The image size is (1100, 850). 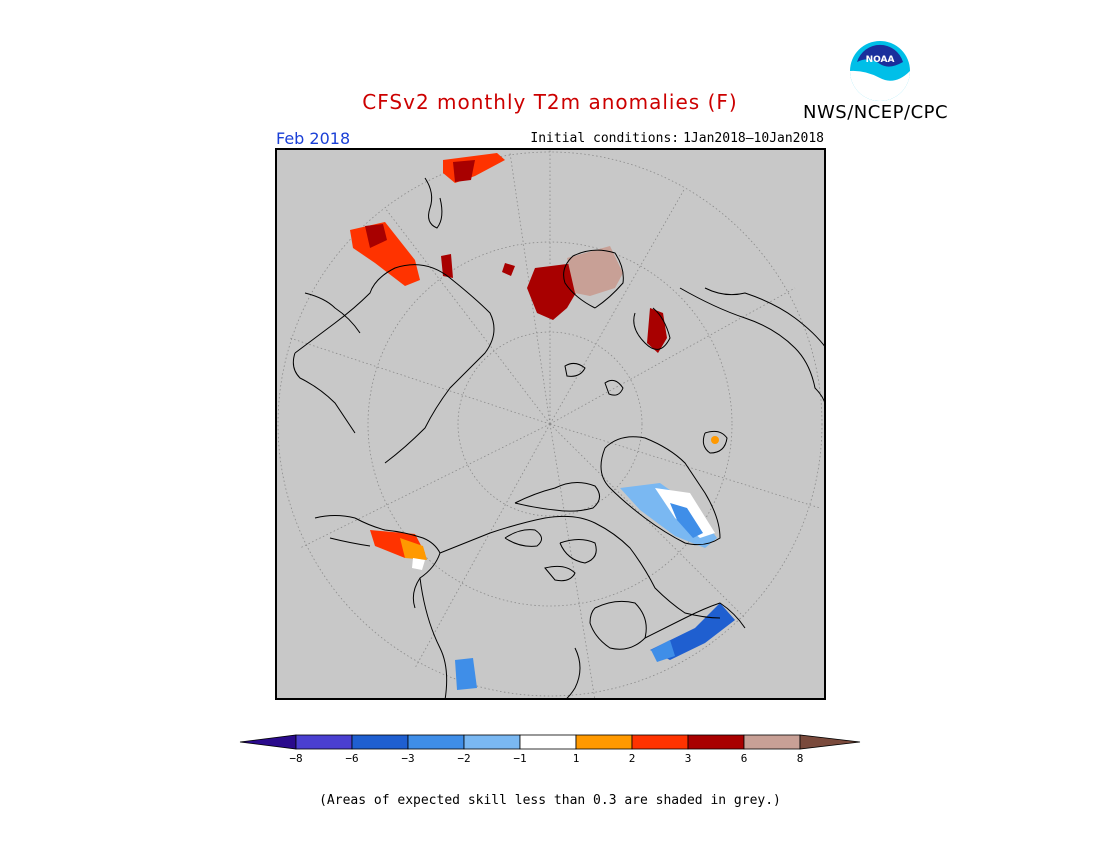 What do you see at coordinates (688, 758) in the screenshot?
I see `colorbar-tick-label: 3` at bounding box center [688, 758].